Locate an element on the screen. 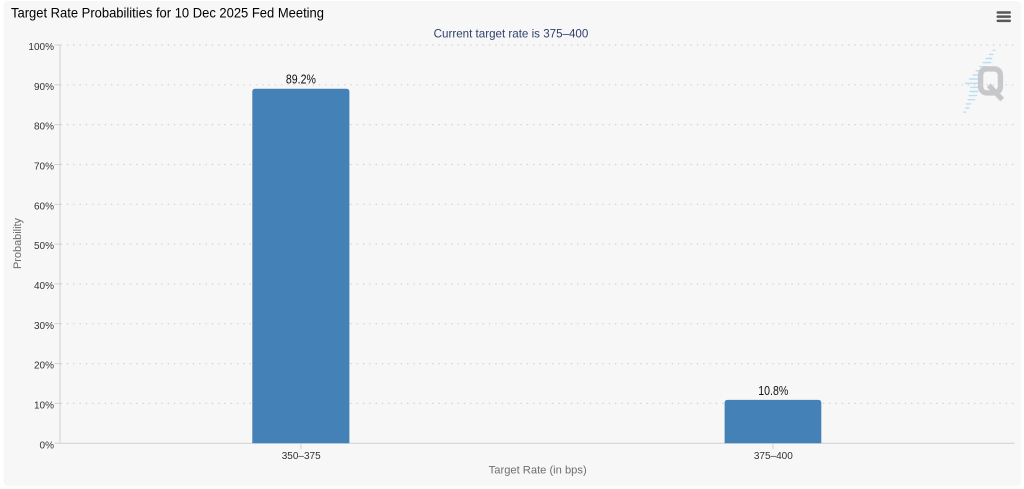  svg-text: Current target rate is 375–400 is located at coordinates (511, 33).